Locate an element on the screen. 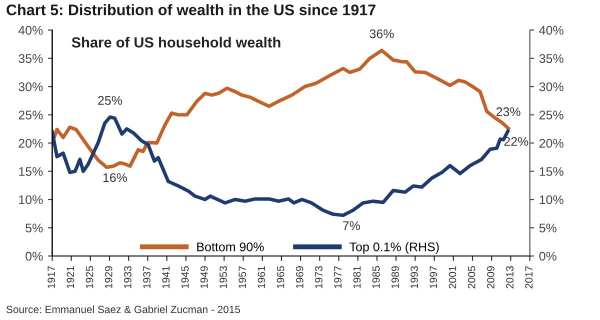 The image size is (600, 320). x-tick-label: 2005 is located at coordinates (472, 277).